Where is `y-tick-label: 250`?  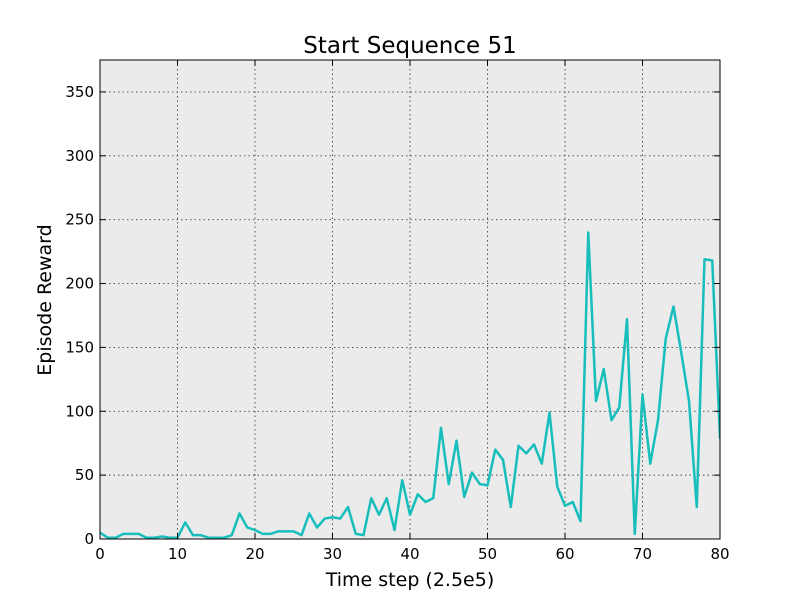
y-tick-label: 250 is located at coordinates (79, 220).